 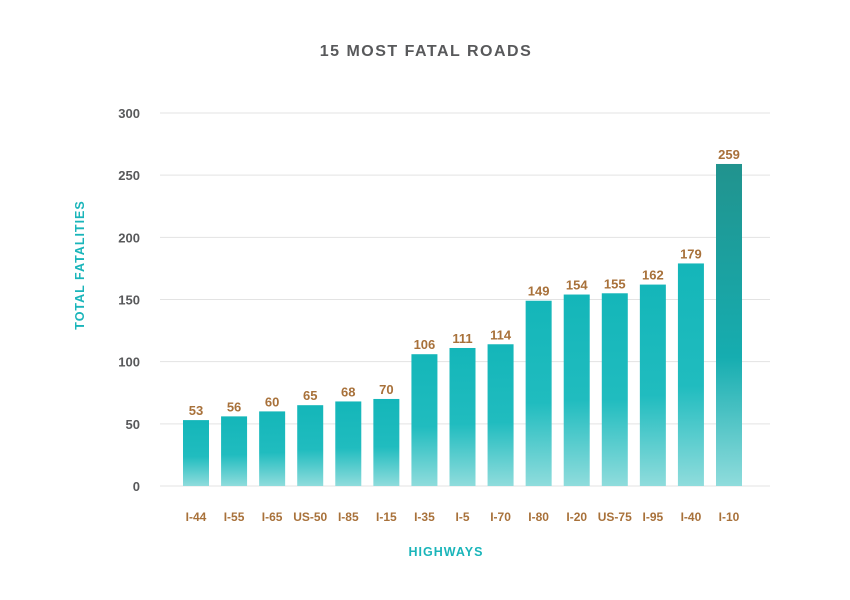 I want to click on y-tick-label: 0, so click(x=136, y=486).